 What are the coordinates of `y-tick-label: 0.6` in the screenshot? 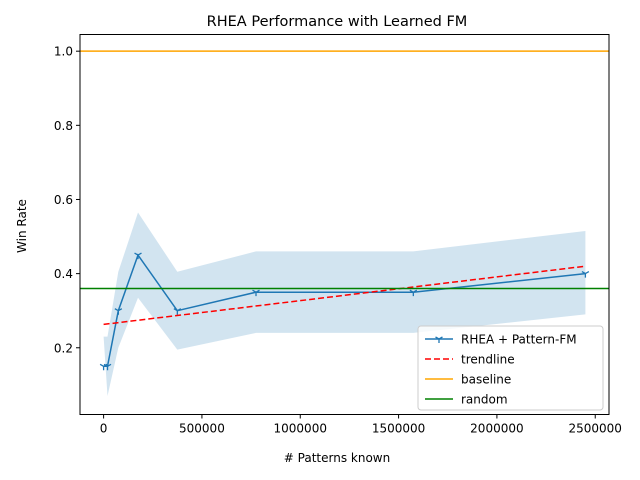 It's located at (63, 200).